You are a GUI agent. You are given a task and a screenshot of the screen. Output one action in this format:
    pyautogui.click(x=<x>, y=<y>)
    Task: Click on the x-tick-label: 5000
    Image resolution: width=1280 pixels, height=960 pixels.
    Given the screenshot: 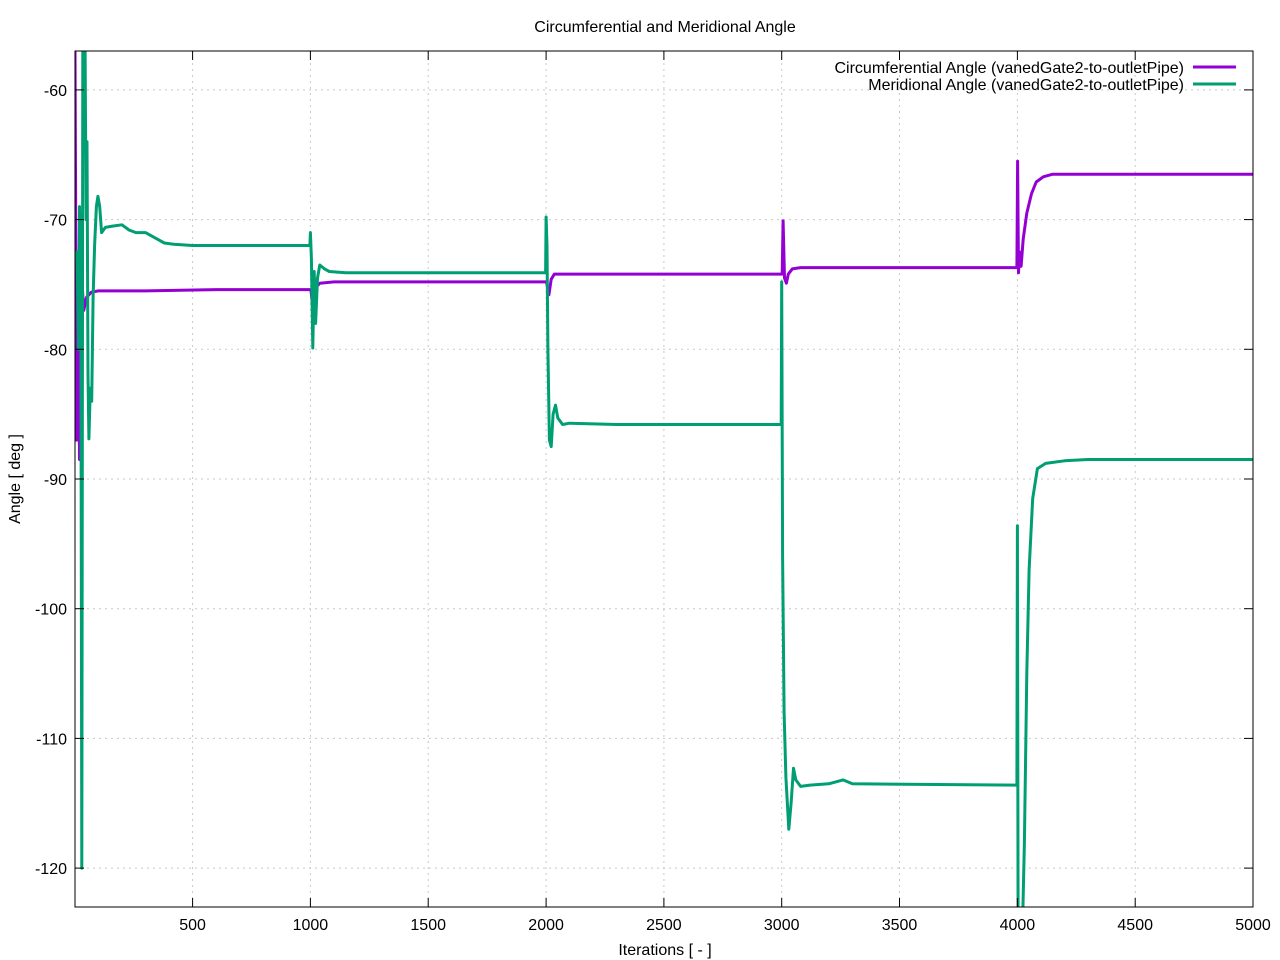 What is the action you would take?
    pyautogui.click(x=1253, y=925)
    